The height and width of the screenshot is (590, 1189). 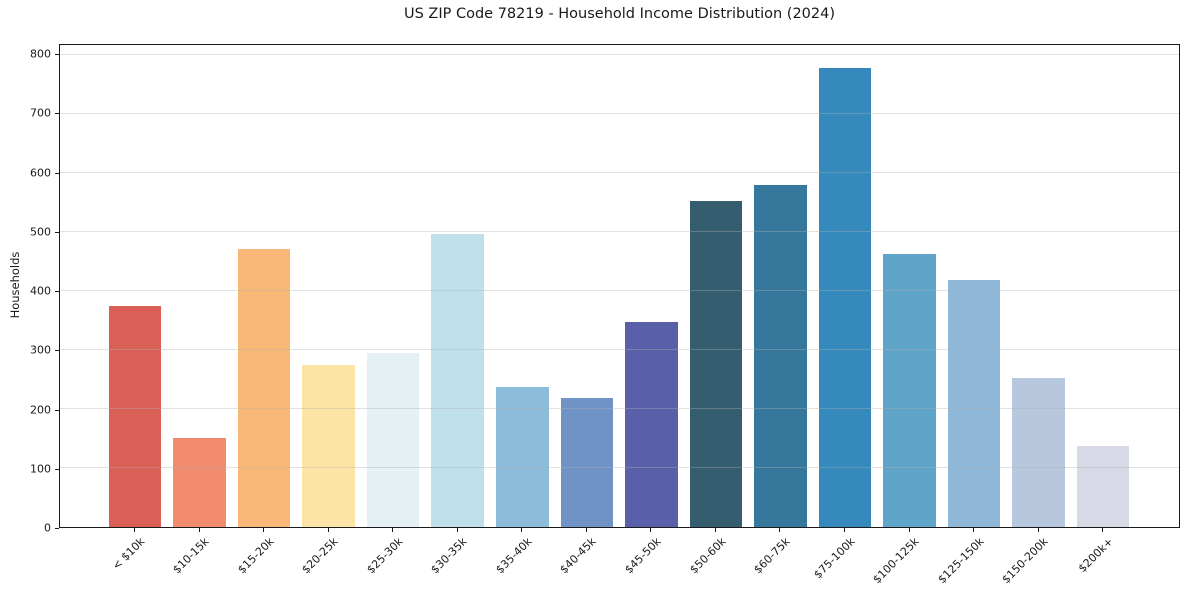 I want to click on x-tick-label-$35-40k: $35-40k, so click(x=514, y=556).